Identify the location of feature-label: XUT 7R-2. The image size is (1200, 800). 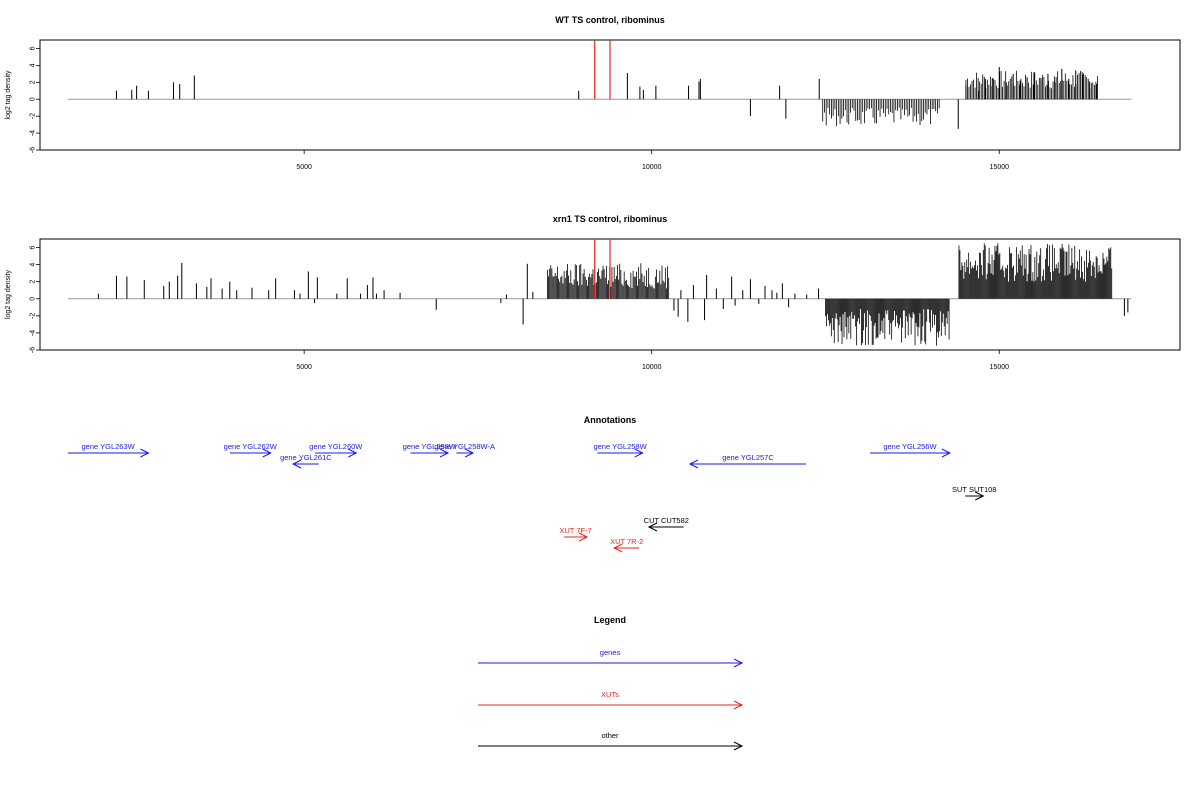
(626, 541).